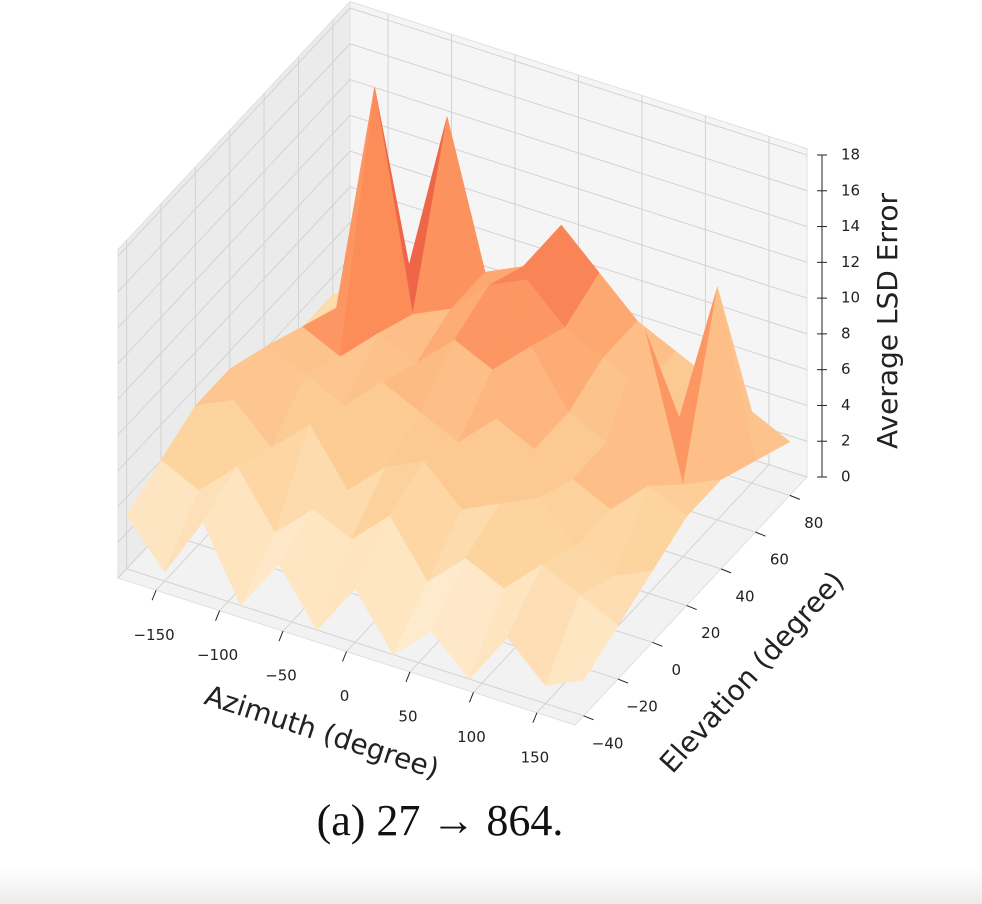 This screenshot has width=982, height=904. Describe the element at coordinates (217, 655) in the screenshot. I see `x-tick-label: −100` at that location.